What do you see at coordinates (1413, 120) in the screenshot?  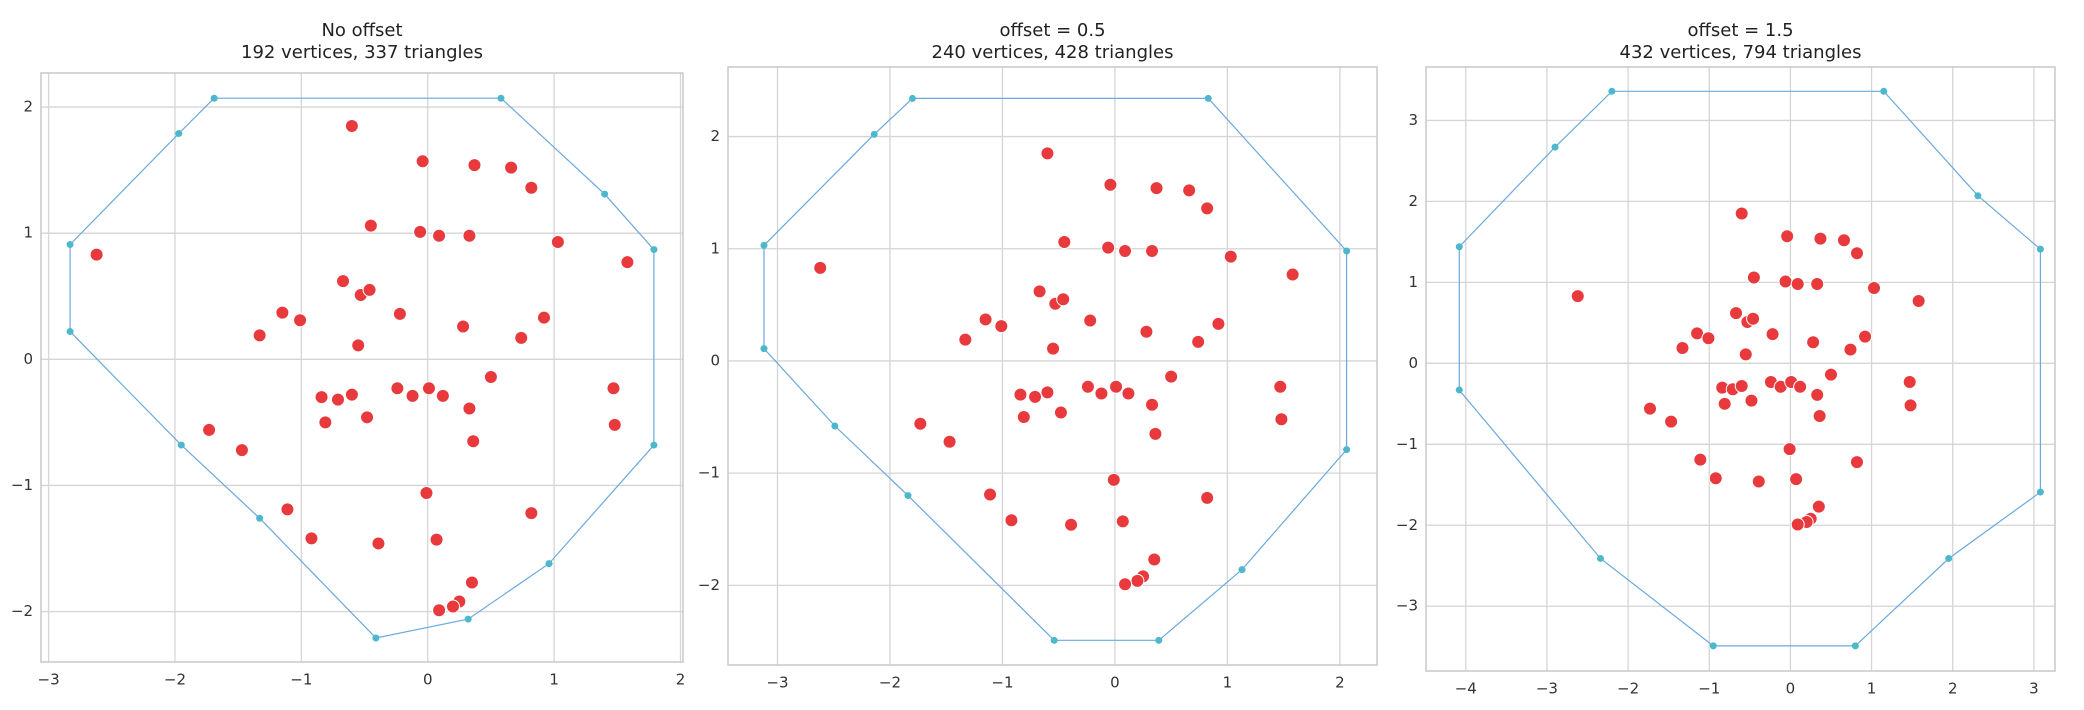 I see `y-tick-label: 3` at bounding box center [1413, 120].